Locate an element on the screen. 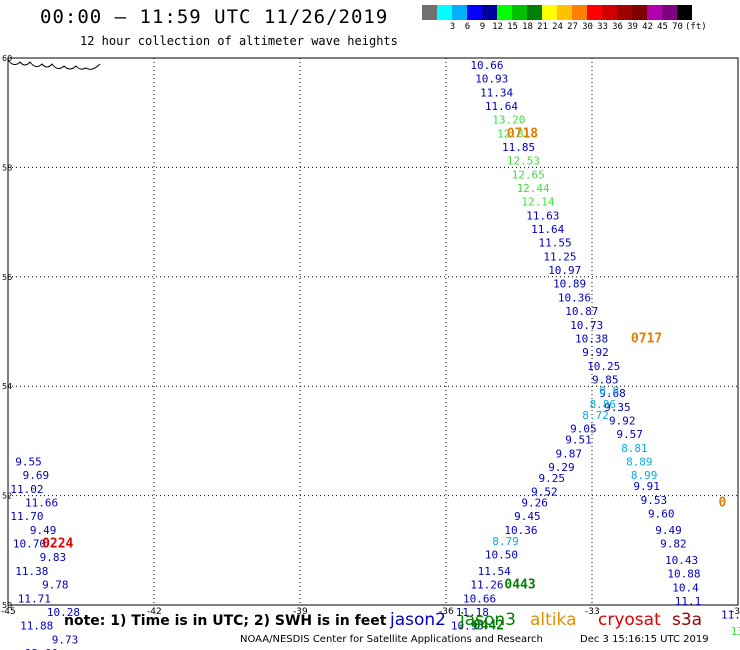  wave-height-value: 10.28 is located at coordinates (63, 612).